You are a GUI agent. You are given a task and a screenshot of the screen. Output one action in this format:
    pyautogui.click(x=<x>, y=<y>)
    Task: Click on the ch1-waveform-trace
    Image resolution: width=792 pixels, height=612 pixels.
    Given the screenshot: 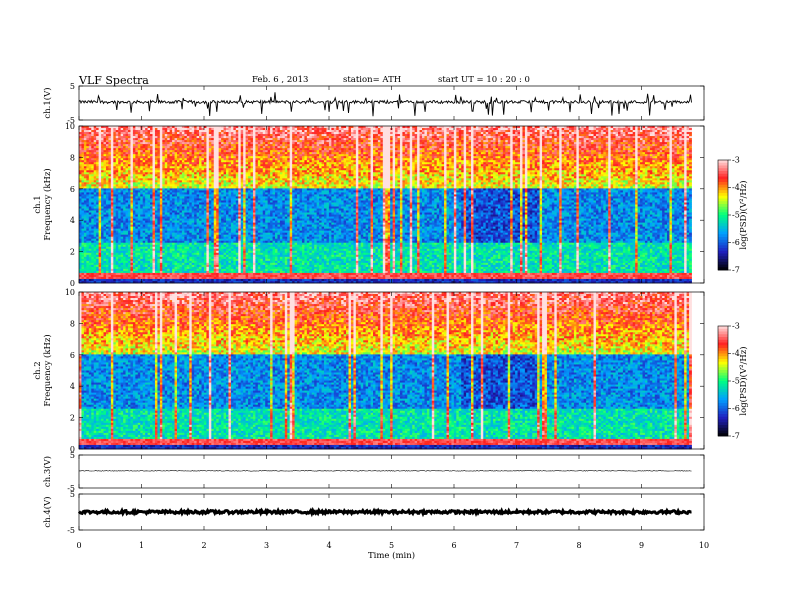 What is the action you would take?
    pyautogui.click(x=385, y=104)
    